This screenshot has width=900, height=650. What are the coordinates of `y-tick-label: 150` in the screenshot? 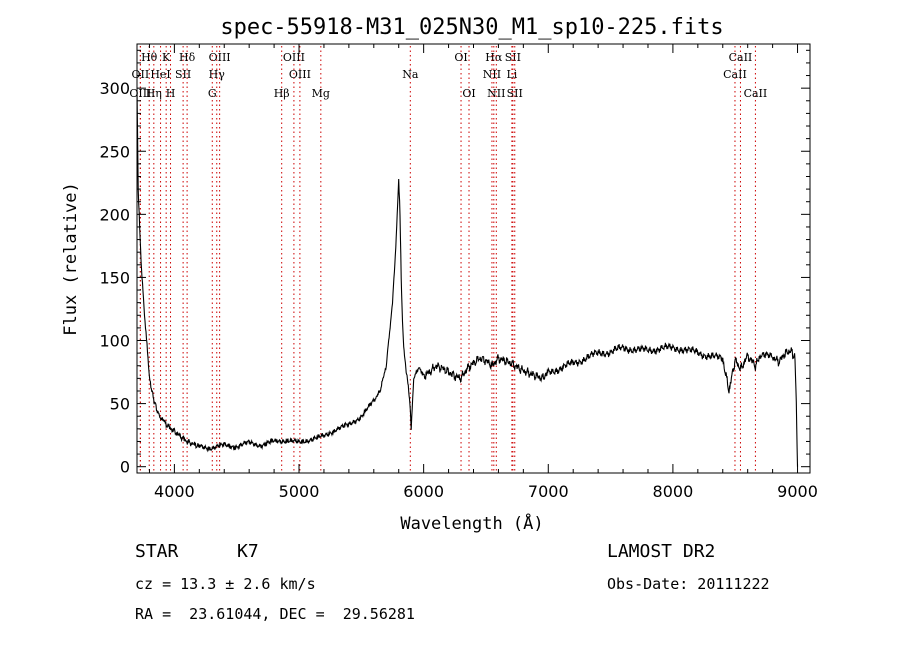 It's located at (114, 277).